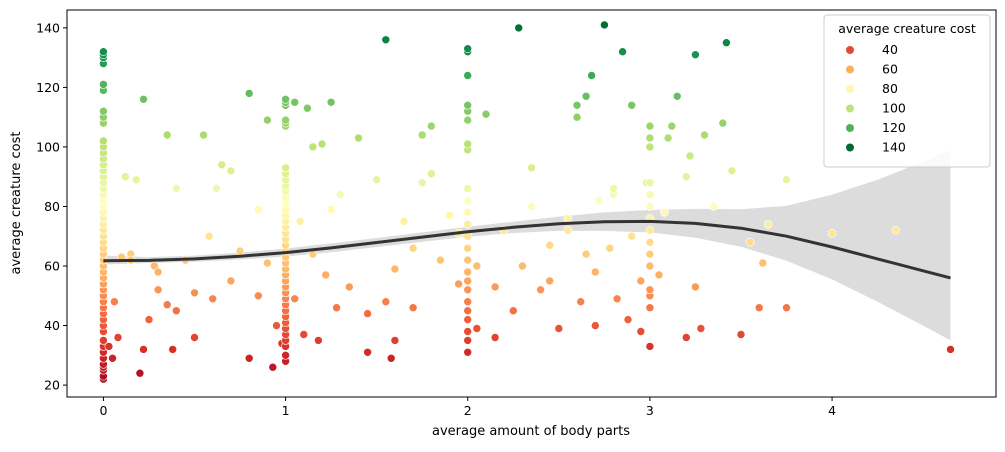 The height and width of the screenshot is (452, 1005). Describe the element at coordinates (890, 69) in the screenshot. I see `legend-label: 60` at that location.